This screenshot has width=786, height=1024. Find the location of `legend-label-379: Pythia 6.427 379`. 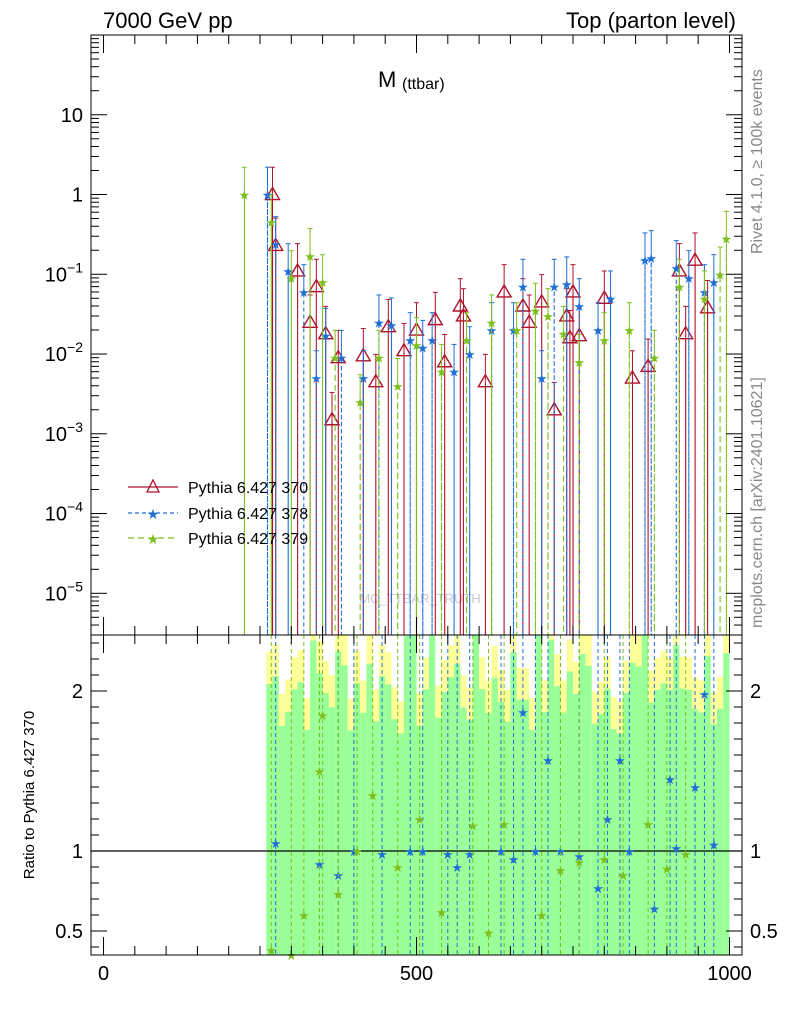

legend-label-379: Pythia 6.427 379 is located at coordinates (248, 539).